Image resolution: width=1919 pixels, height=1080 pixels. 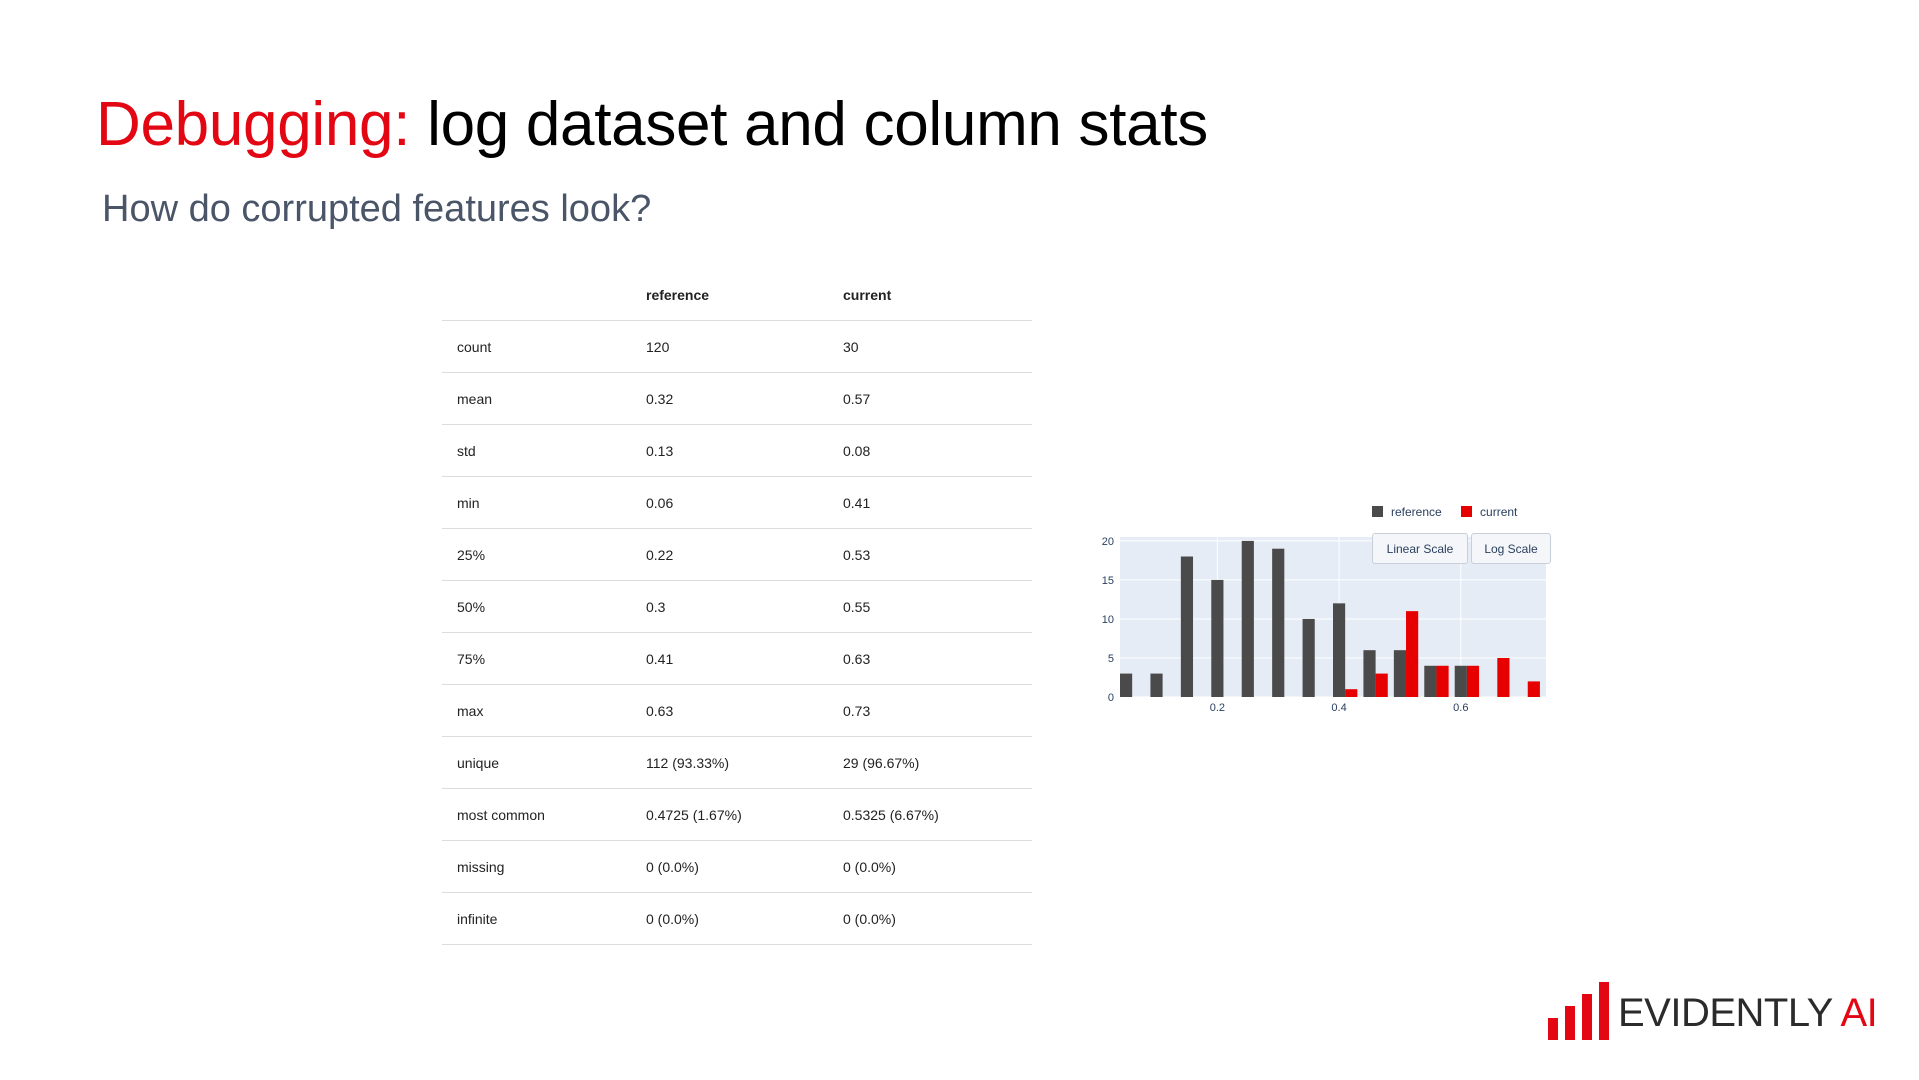 I want to click on reference-value: 120, so click(x=729, y=346).